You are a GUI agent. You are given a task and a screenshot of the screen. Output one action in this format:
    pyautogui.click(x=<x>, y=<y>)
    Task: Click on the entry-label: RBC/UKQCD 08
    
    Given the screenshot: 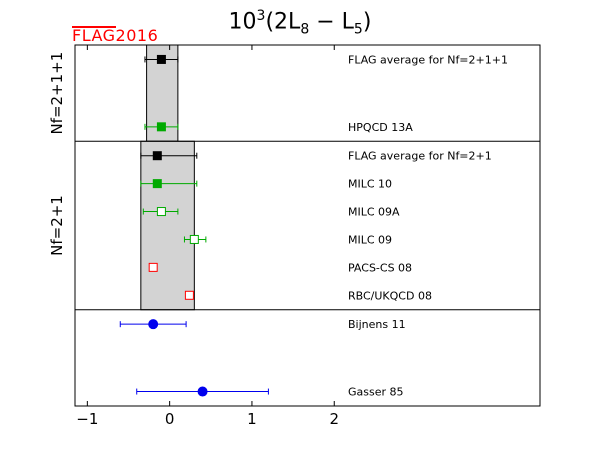 What is the action you would take?
    pyautogui.click(x=390, y=295)
    